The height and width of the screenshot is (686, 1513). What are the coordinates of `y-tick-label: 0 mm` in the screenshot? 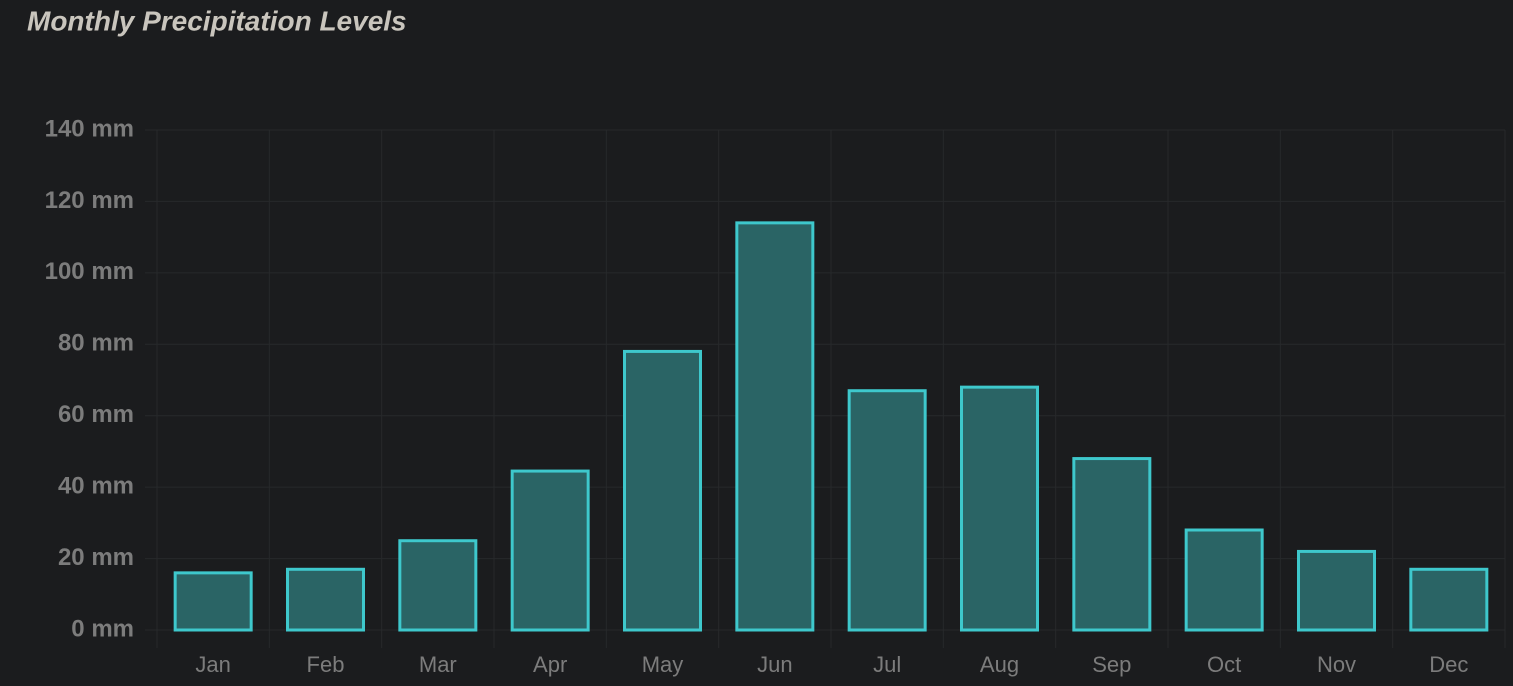 It's located at (102, 628).